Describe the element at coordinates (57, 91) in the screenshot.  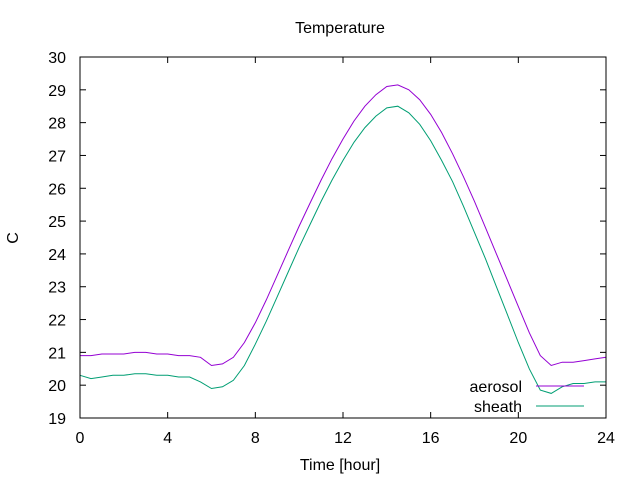
I see `y-tick-label: 29` at that location.